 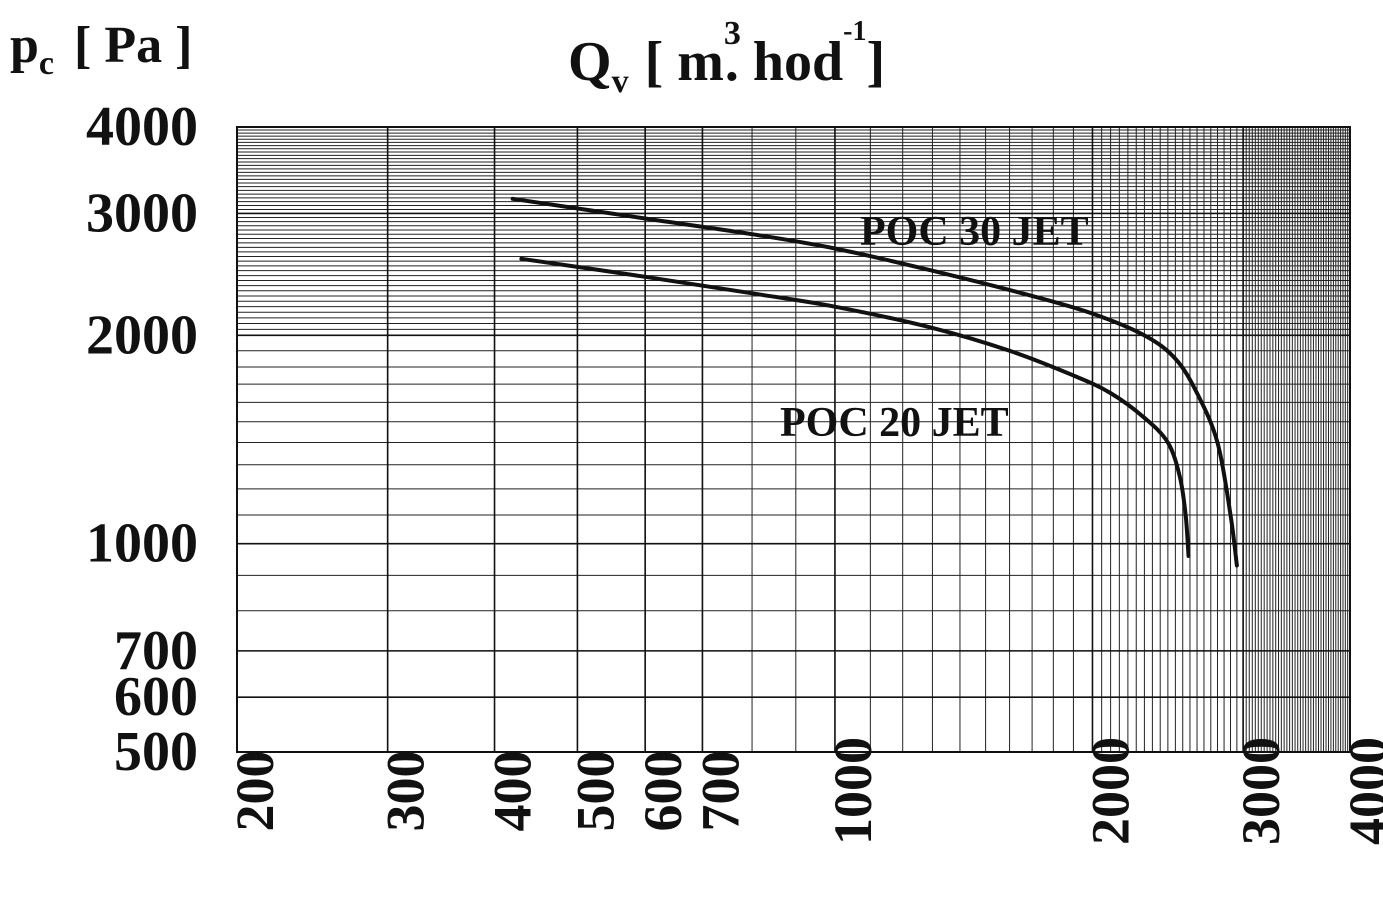 What do you see at coordinates (1360, 791) in the screenshot?
I see `x-tick-label: 4000` at bounding box center [1360, 791].